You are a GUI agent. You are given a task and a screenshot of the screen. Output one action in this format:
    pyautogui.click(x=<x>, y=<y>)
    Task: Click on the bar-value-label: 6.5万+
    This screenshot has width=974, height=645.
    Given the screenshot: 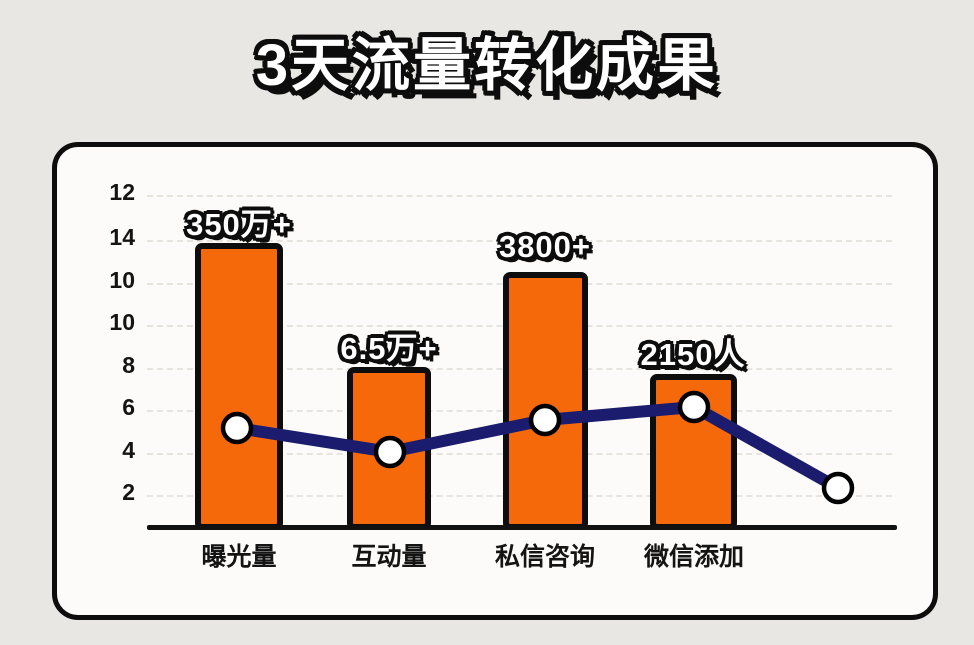 What is the action you would take?
    pyautogui.click(x=389, y=348)
    